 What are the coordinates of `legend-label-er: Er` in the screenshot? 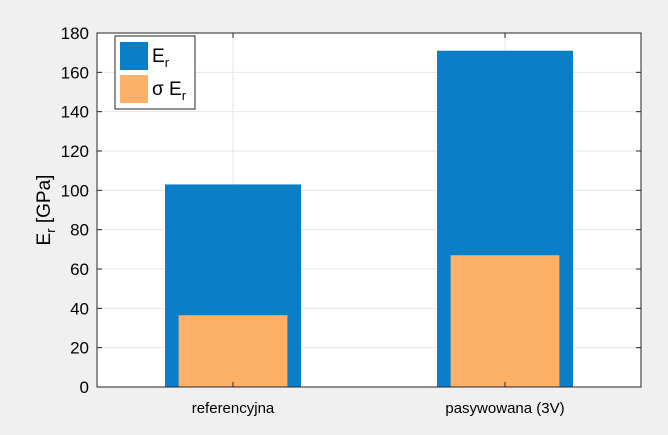 It's located at (161, 58).